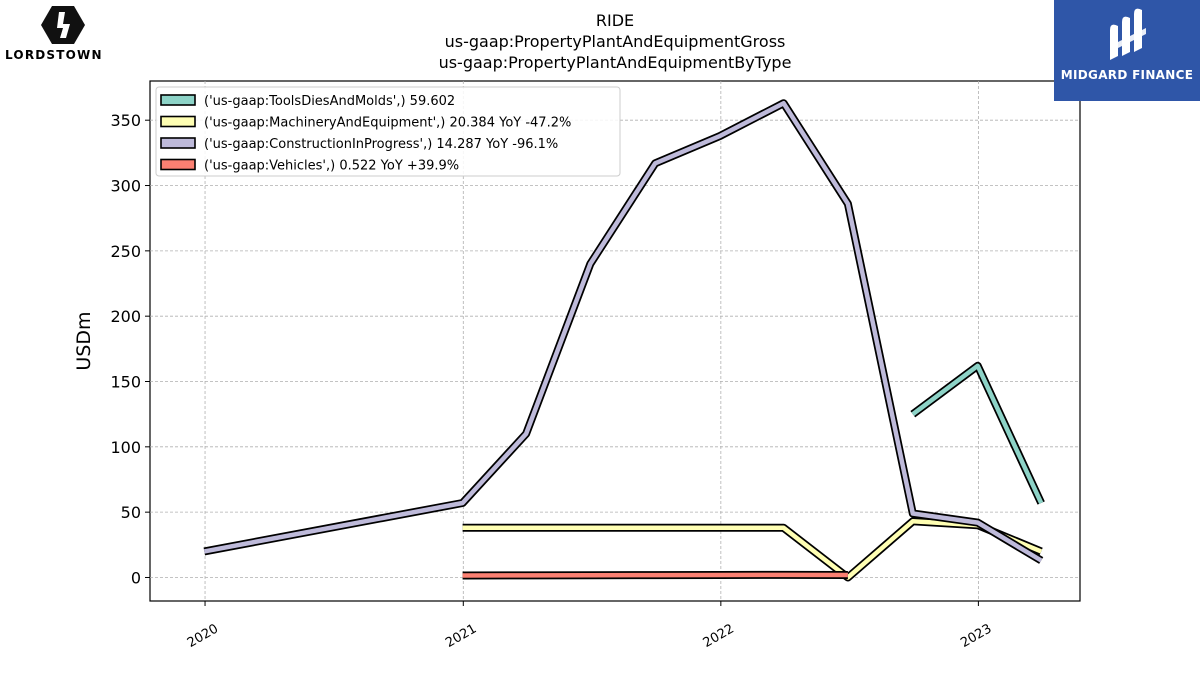 The height and width of the screenshot is (675, 1200). I want to click on x-axis-ticks: 2020 2021 2022 2023, so click(589, 626).